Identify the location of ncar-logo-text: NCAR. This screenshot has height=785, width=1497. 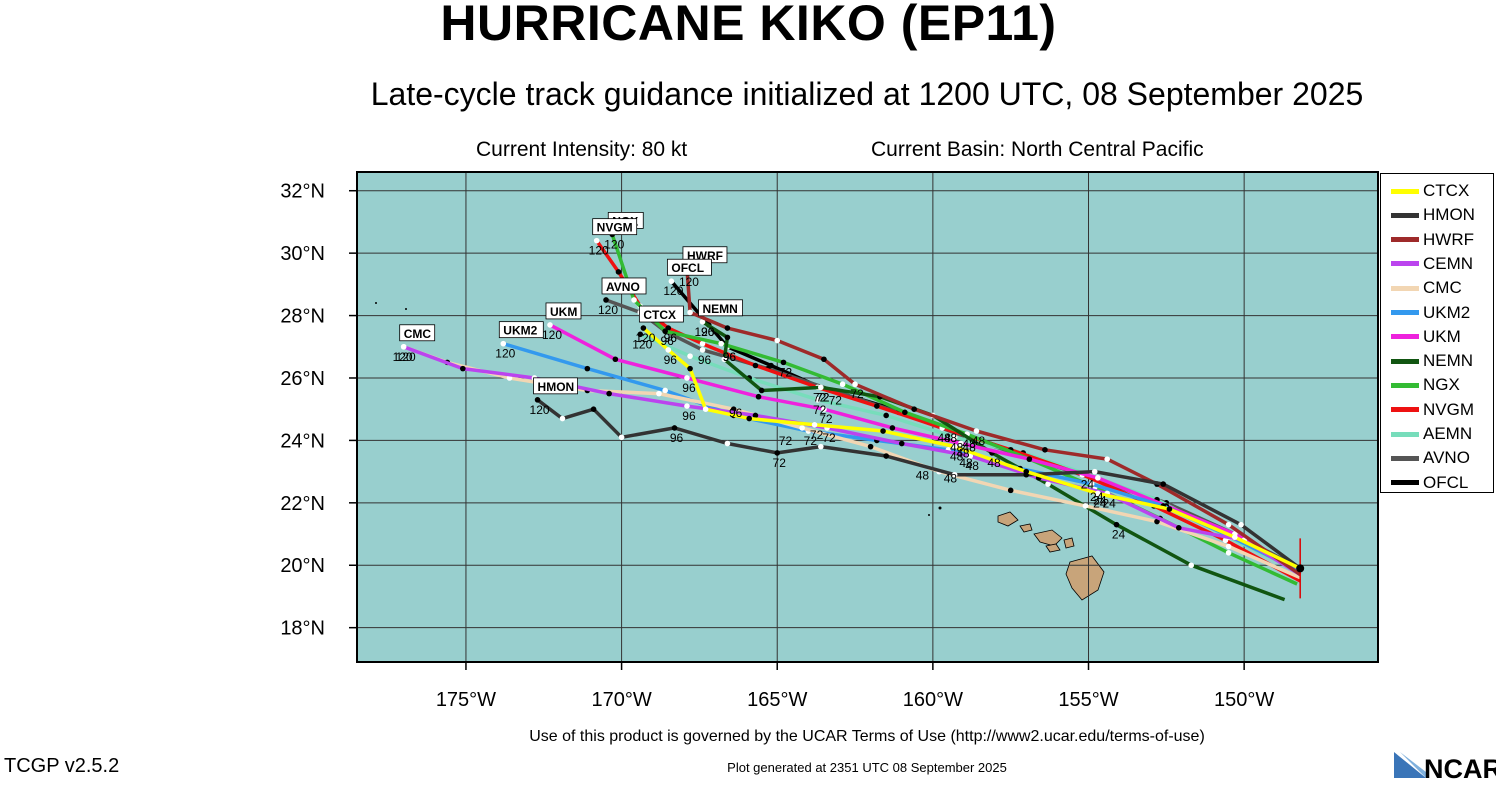
(1460, 767).